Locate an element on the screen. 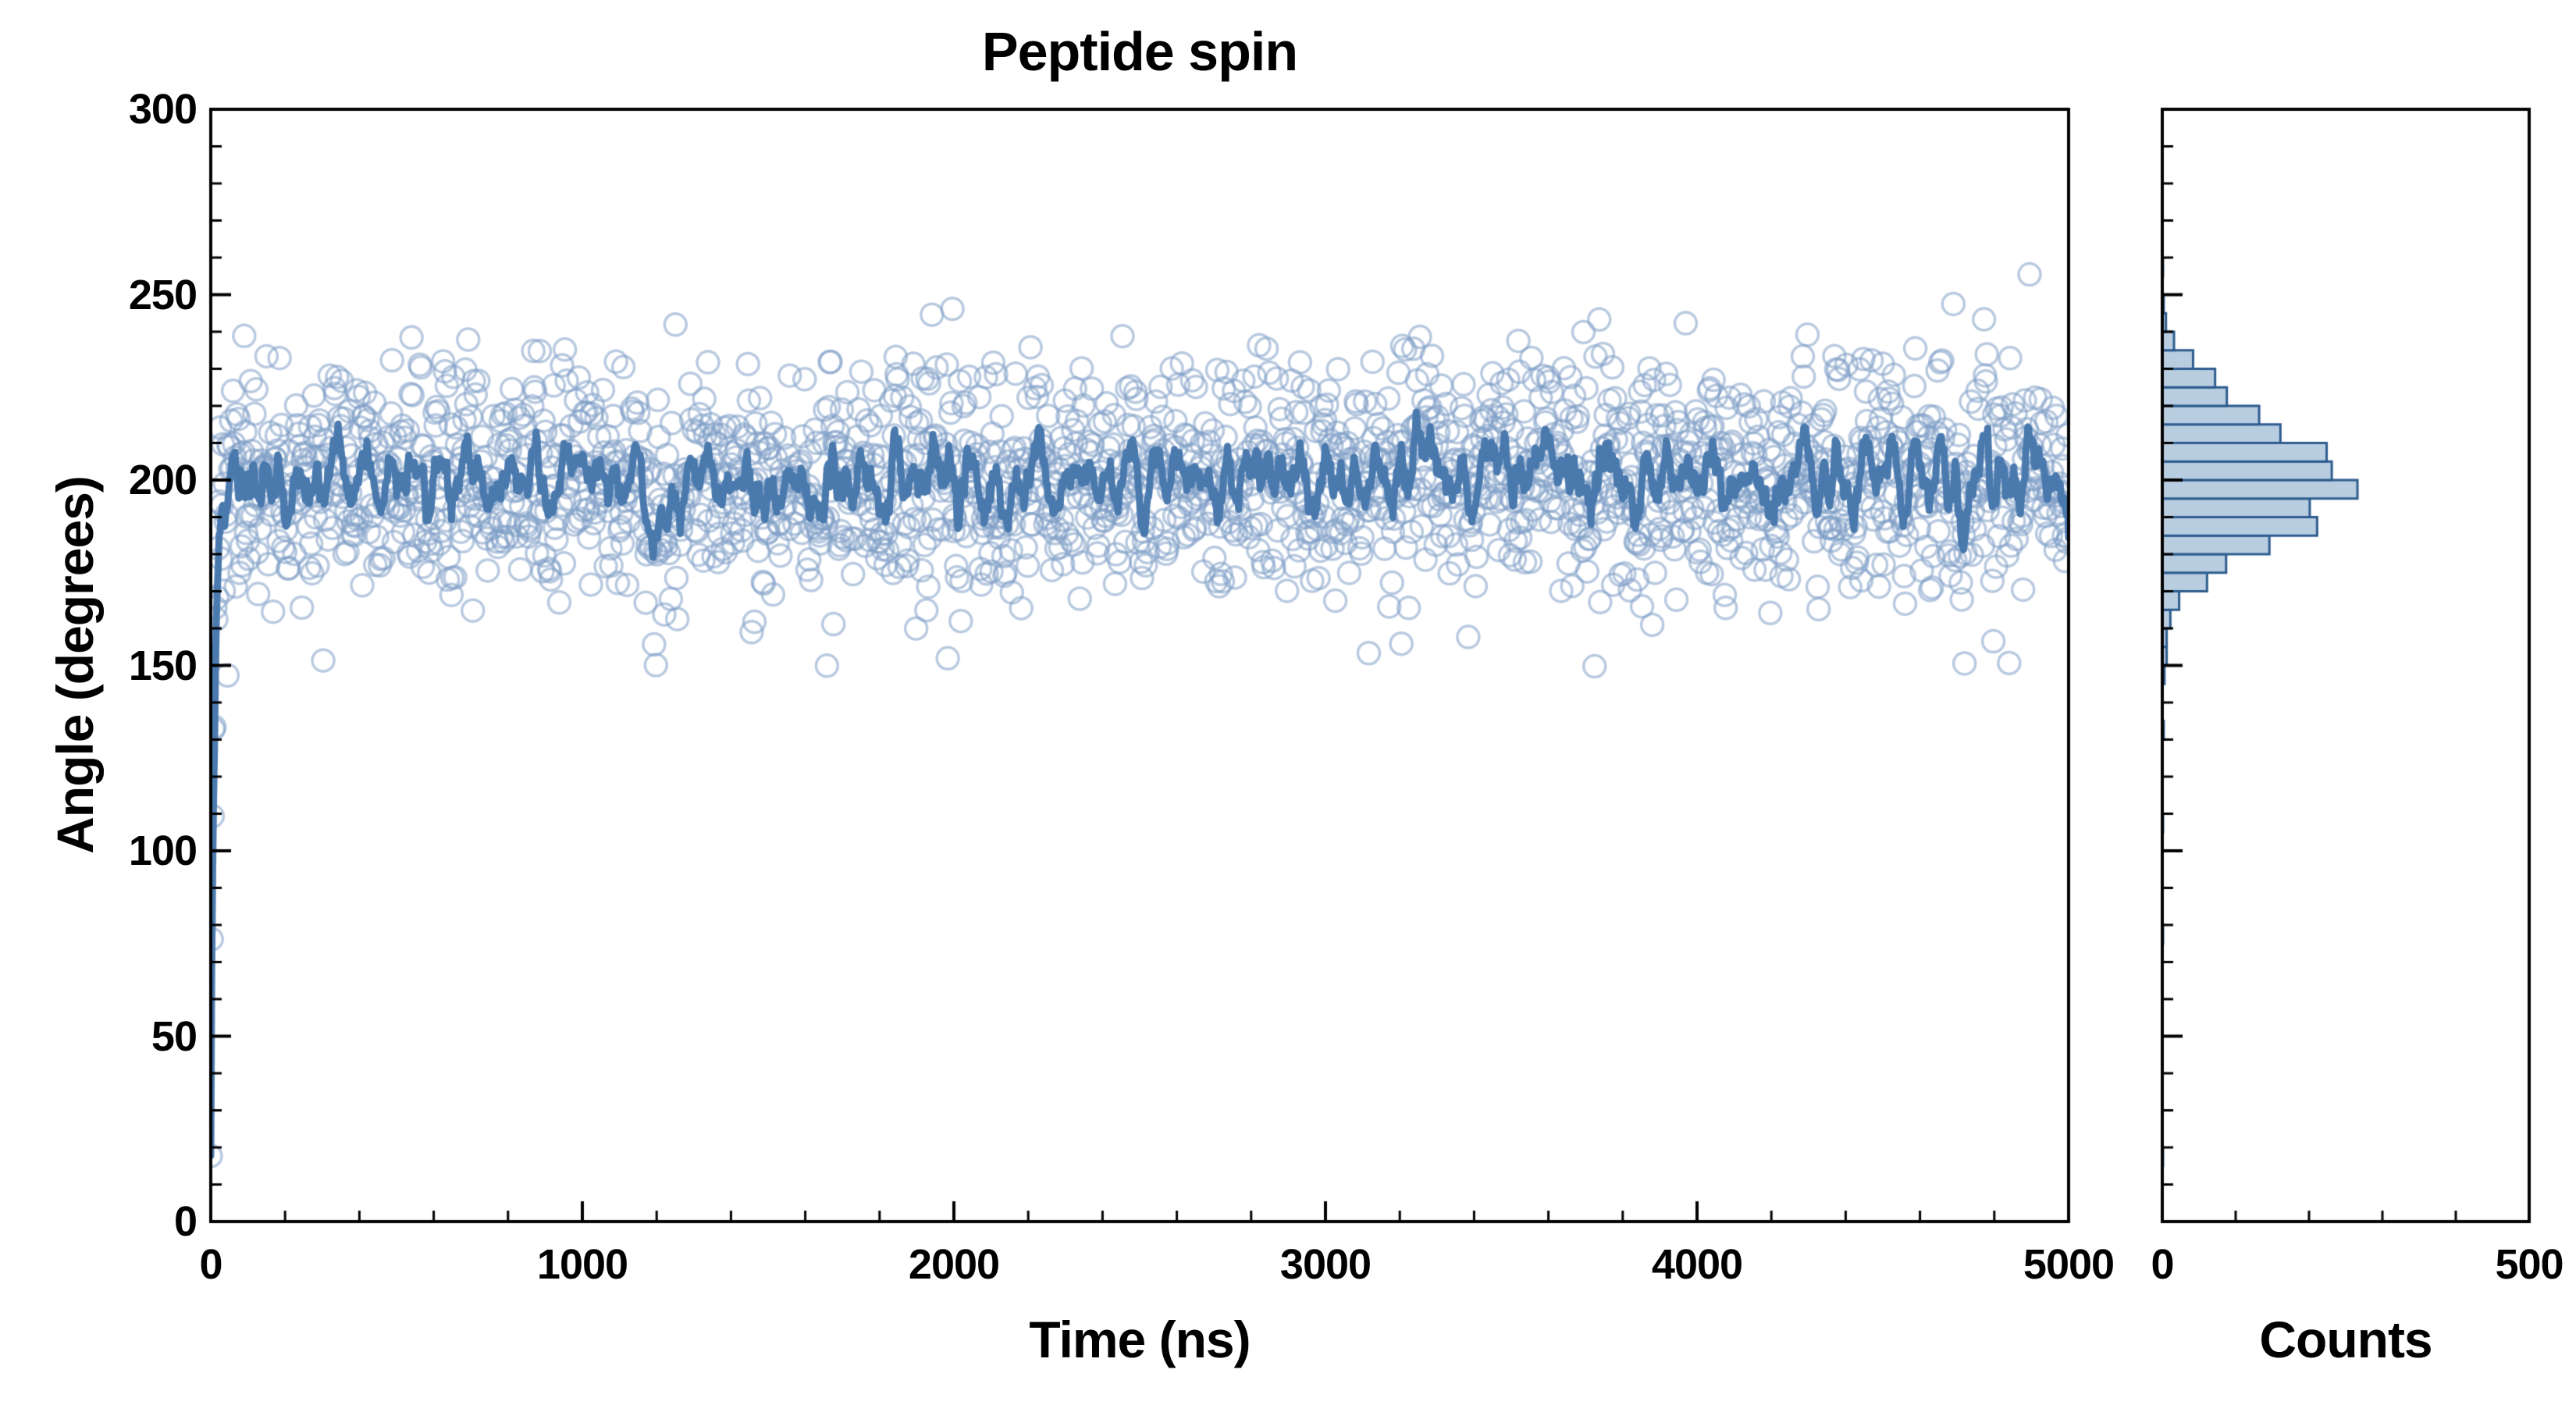 Image resolution: width=2576 pixels, height=1405 pixels. x-tick-label: 2000 is located at coordinates (954, 1265).